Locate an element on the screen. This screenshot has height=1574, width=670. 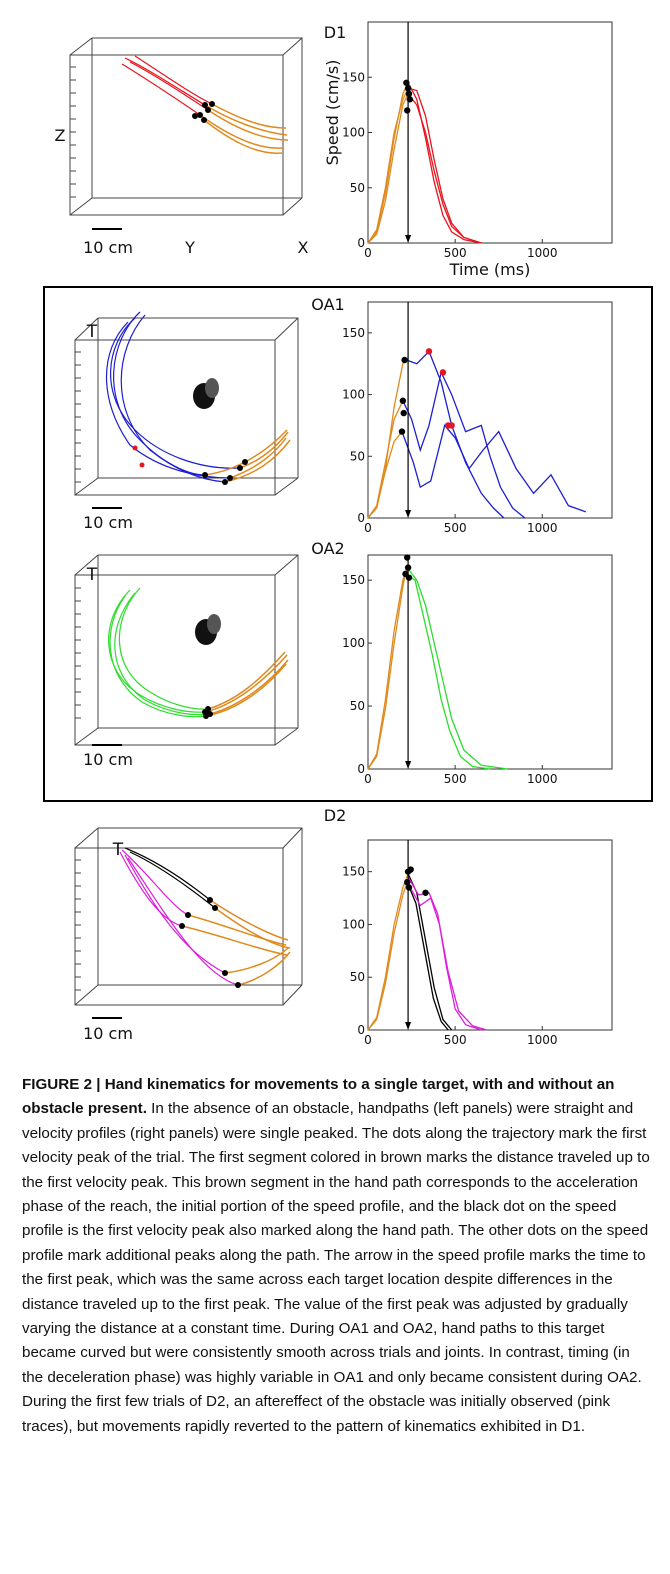
paths-red is located at coordinates (167, 85).